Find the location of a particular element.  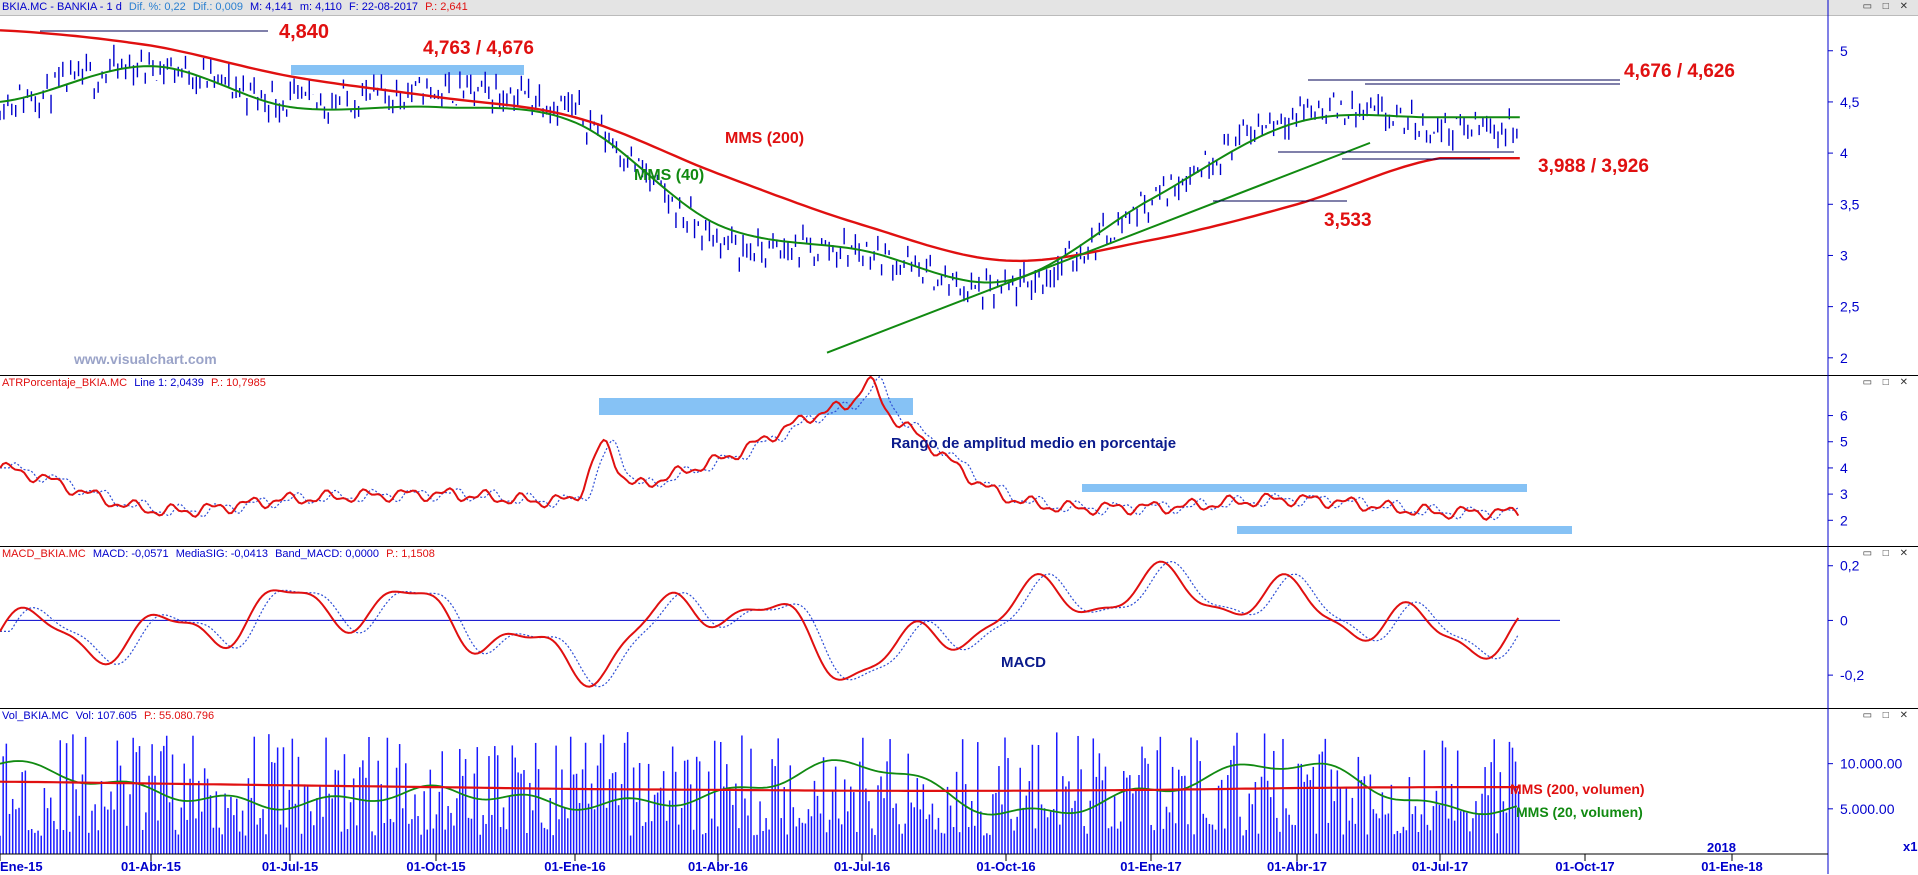

atr-tick-label: 4 is located at coordinates (1844, 468).